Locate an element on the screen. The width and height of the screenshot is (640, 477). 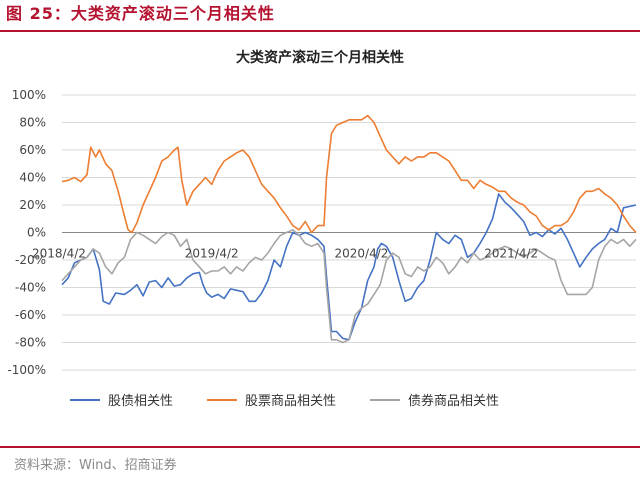
x-tick-label: 2021/4/2 is located at coordinates (511, 254).